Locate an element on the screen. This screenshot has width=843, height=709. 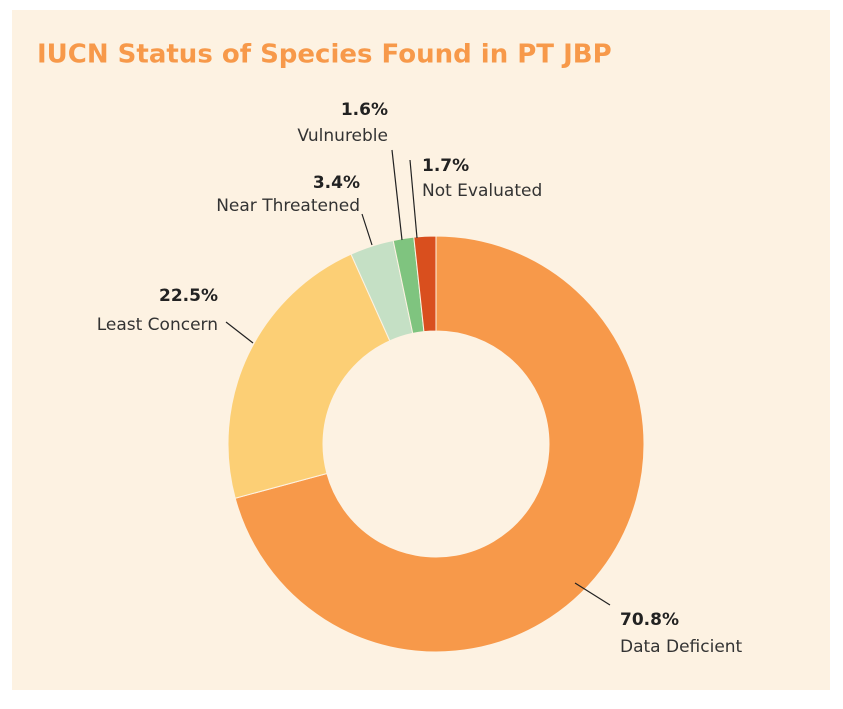
value-label: 70.8% is located at coordinates (649, 620).